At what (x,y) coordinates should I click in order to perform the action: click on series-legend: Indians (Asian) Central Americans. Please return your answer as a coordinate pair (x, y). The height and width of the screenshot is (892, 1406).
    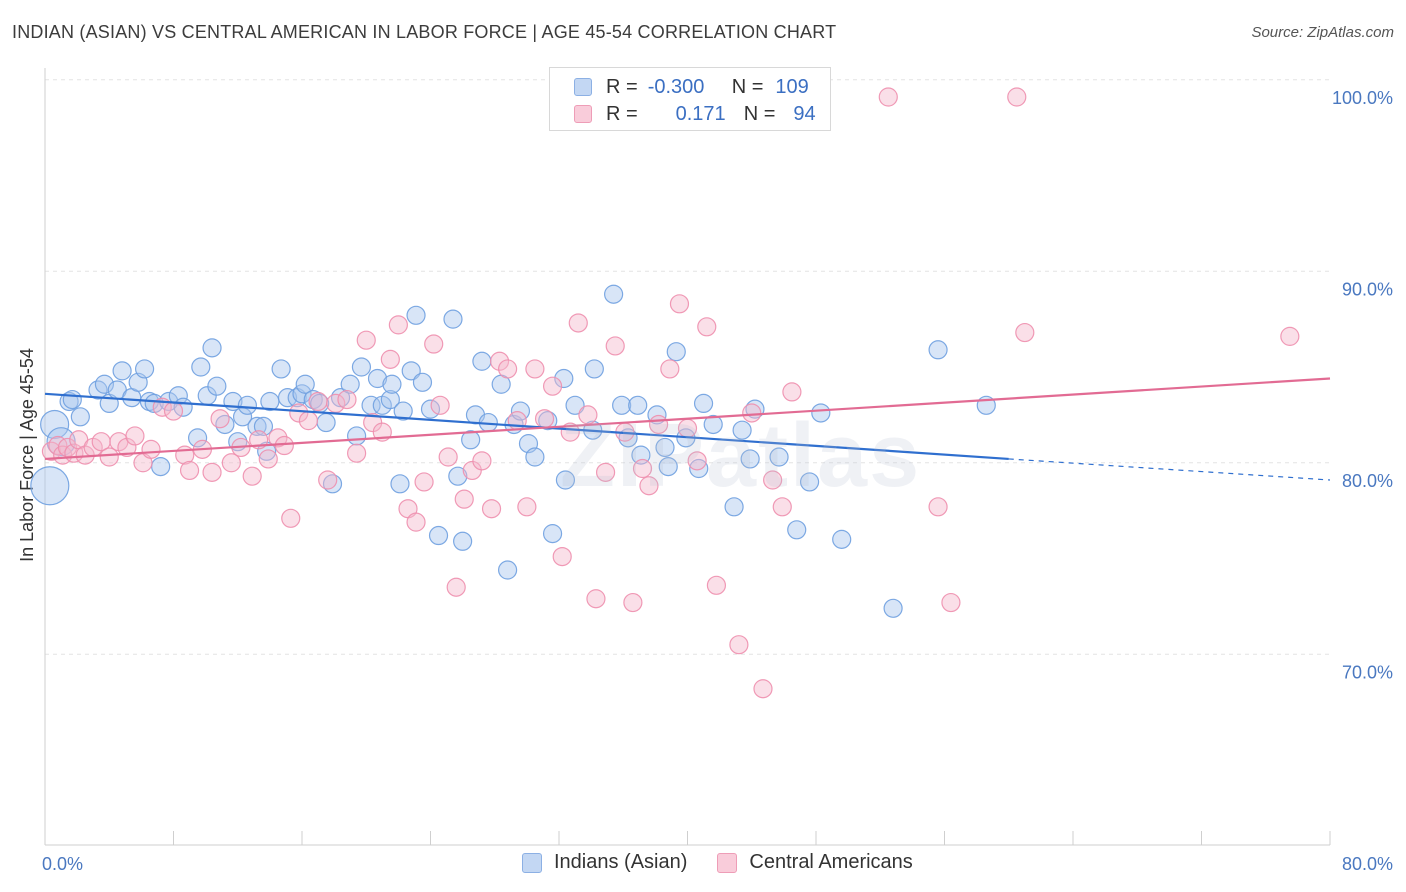
    Looking at the image, I should click on (732, 862).